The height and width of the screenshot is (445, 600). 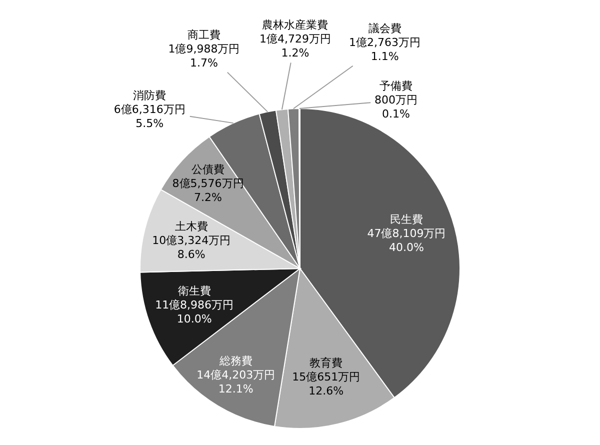 I want to click on data-label: 10億3,324万円 8.6%, so click(x=191, y=248).